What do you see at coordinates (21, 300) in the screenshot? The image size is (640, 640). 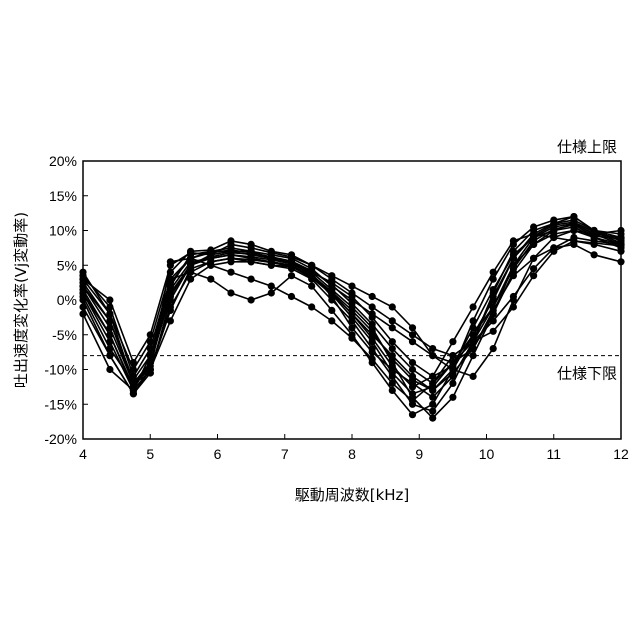 I see `y-axis-label: 吐出速度変化率(Vj変動率)` at bounding box center [21, 300].